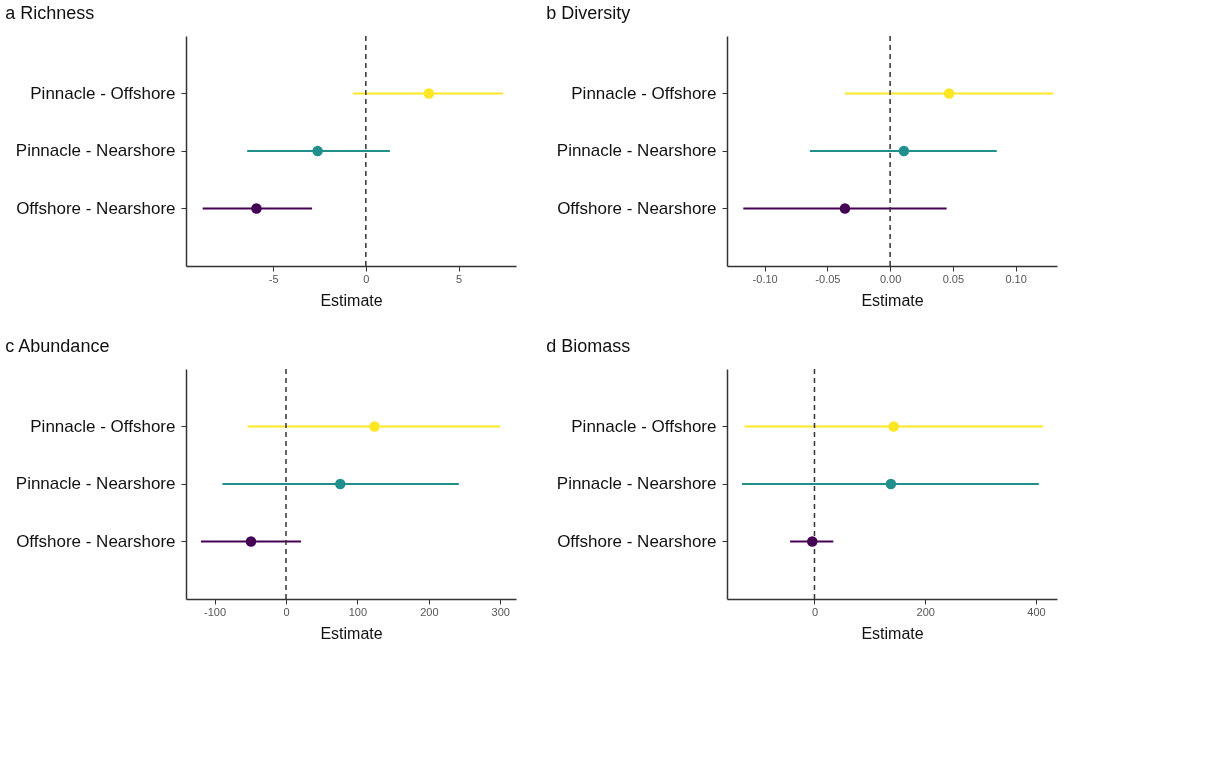 The height and width of the screenshot is (758, 1206). Describe the element at coordinates (588, 13) in the screenshot. I see `chart-title: b Diversity` at that location.